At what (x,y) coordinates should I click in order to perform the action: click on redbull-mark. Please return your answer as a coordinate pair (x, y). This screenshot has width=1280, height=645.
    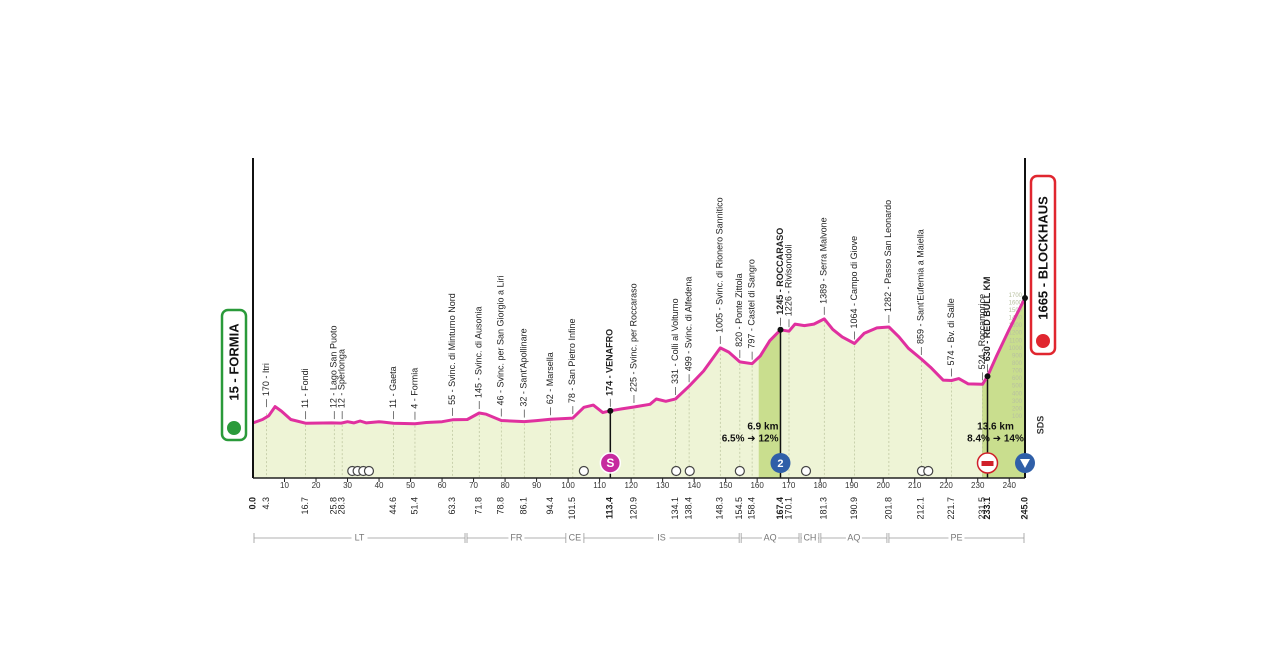
    Looking at the image, I should click on (987, 463).